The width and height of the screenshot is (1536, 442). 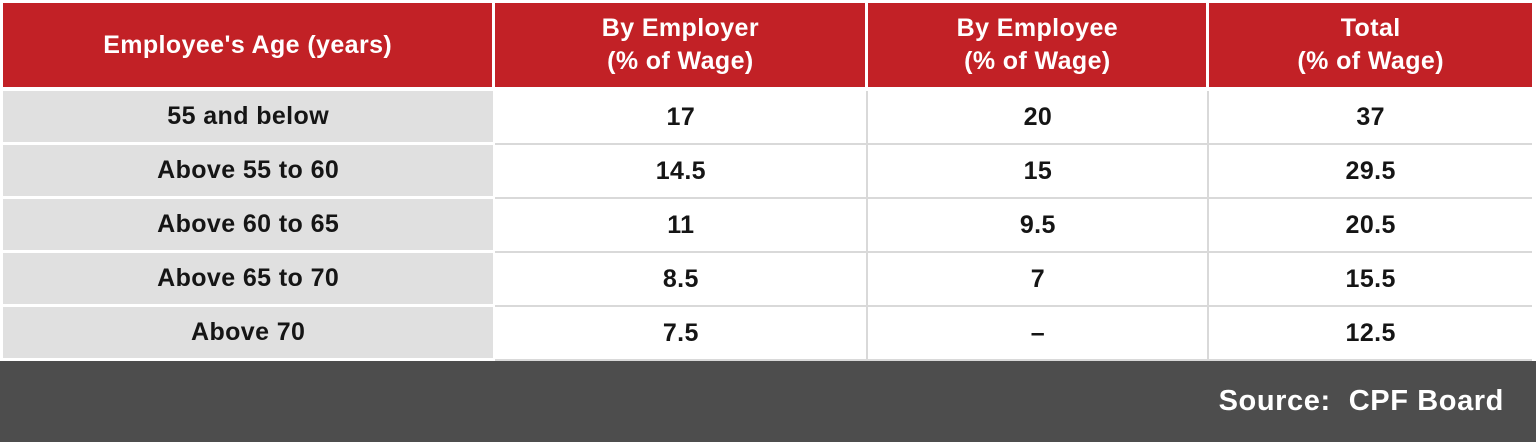 What do you see at coordinates (1370, 280) in the screenshot?
I see `total-value-cell: 15.5` at bounding box center [1370, 280].